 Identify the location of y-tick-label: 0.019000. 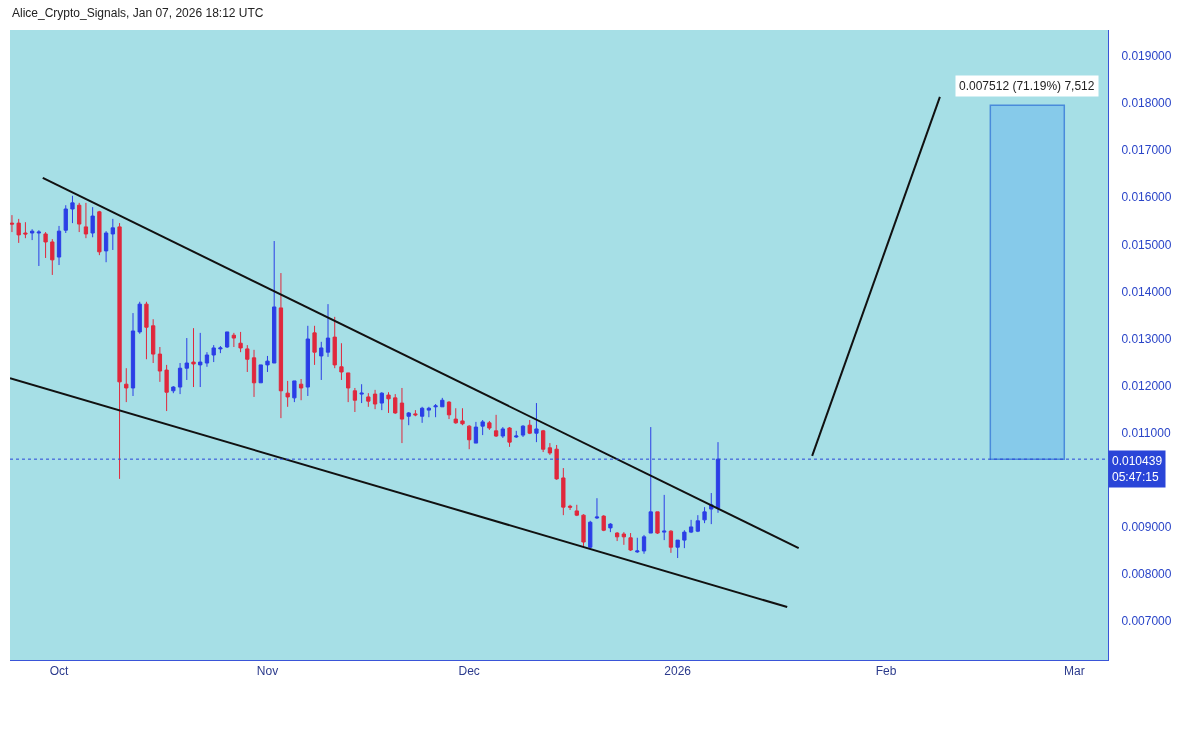
(1146, 56).